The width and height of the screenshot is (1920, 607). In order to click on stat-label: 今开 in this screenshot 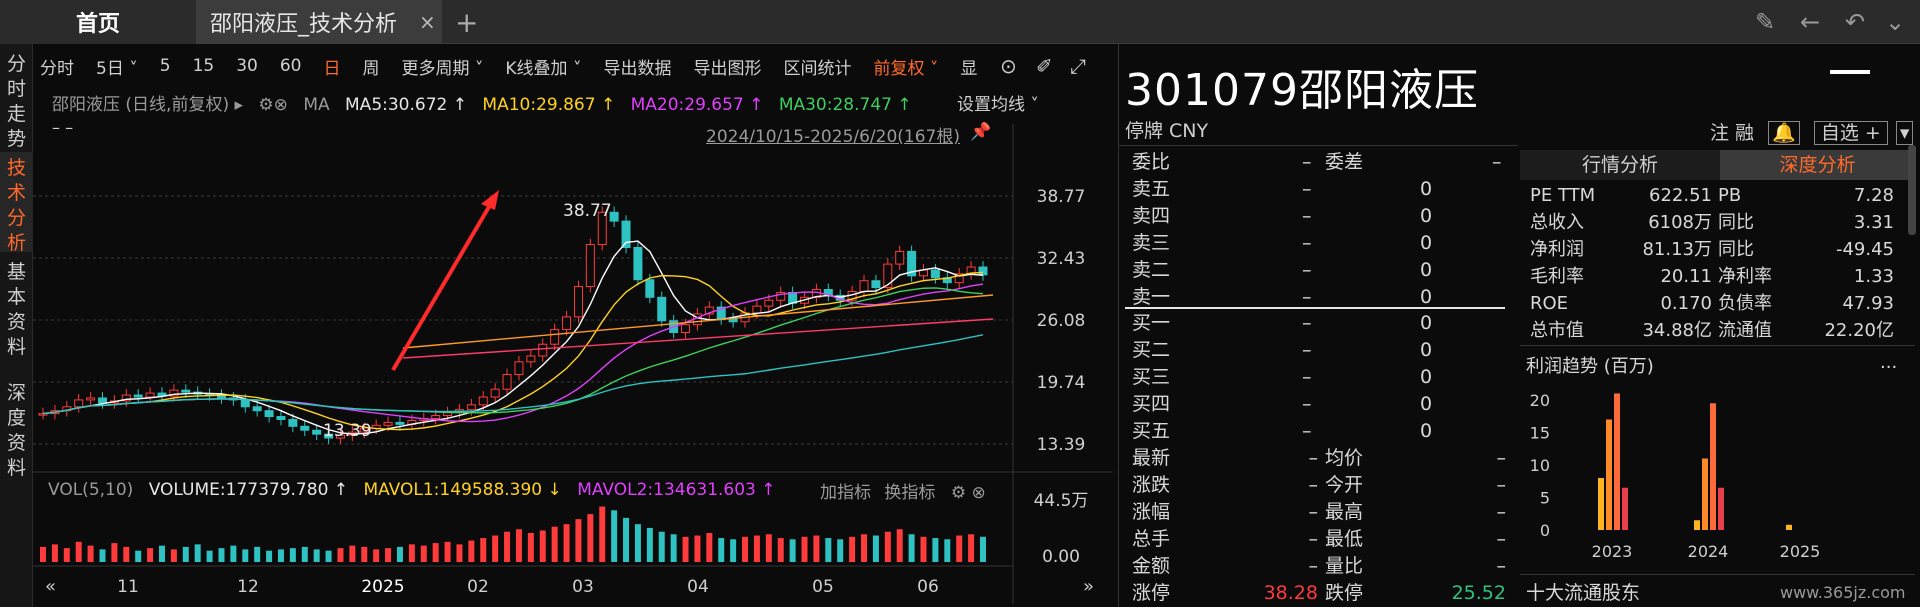, I will do `click(1344, 485)`.